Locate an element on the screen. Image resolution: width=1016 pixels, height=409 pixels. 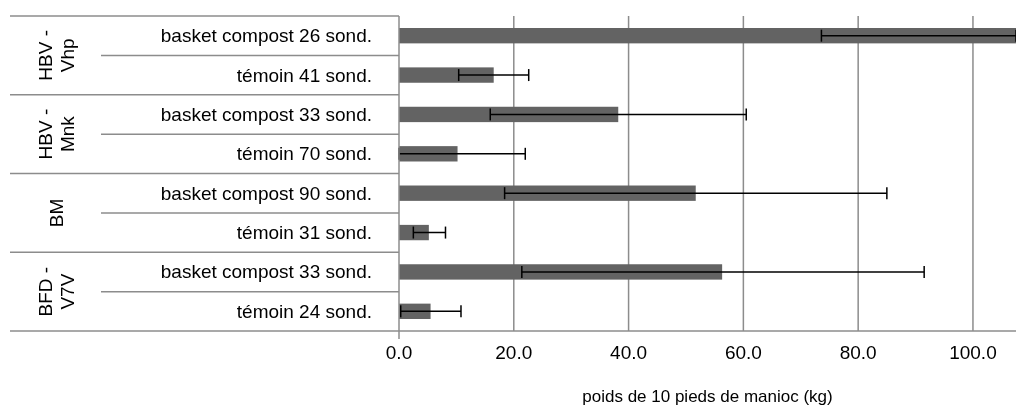
y-tick-label: basket compost 26 sond. is located at coordinates (266, 36).